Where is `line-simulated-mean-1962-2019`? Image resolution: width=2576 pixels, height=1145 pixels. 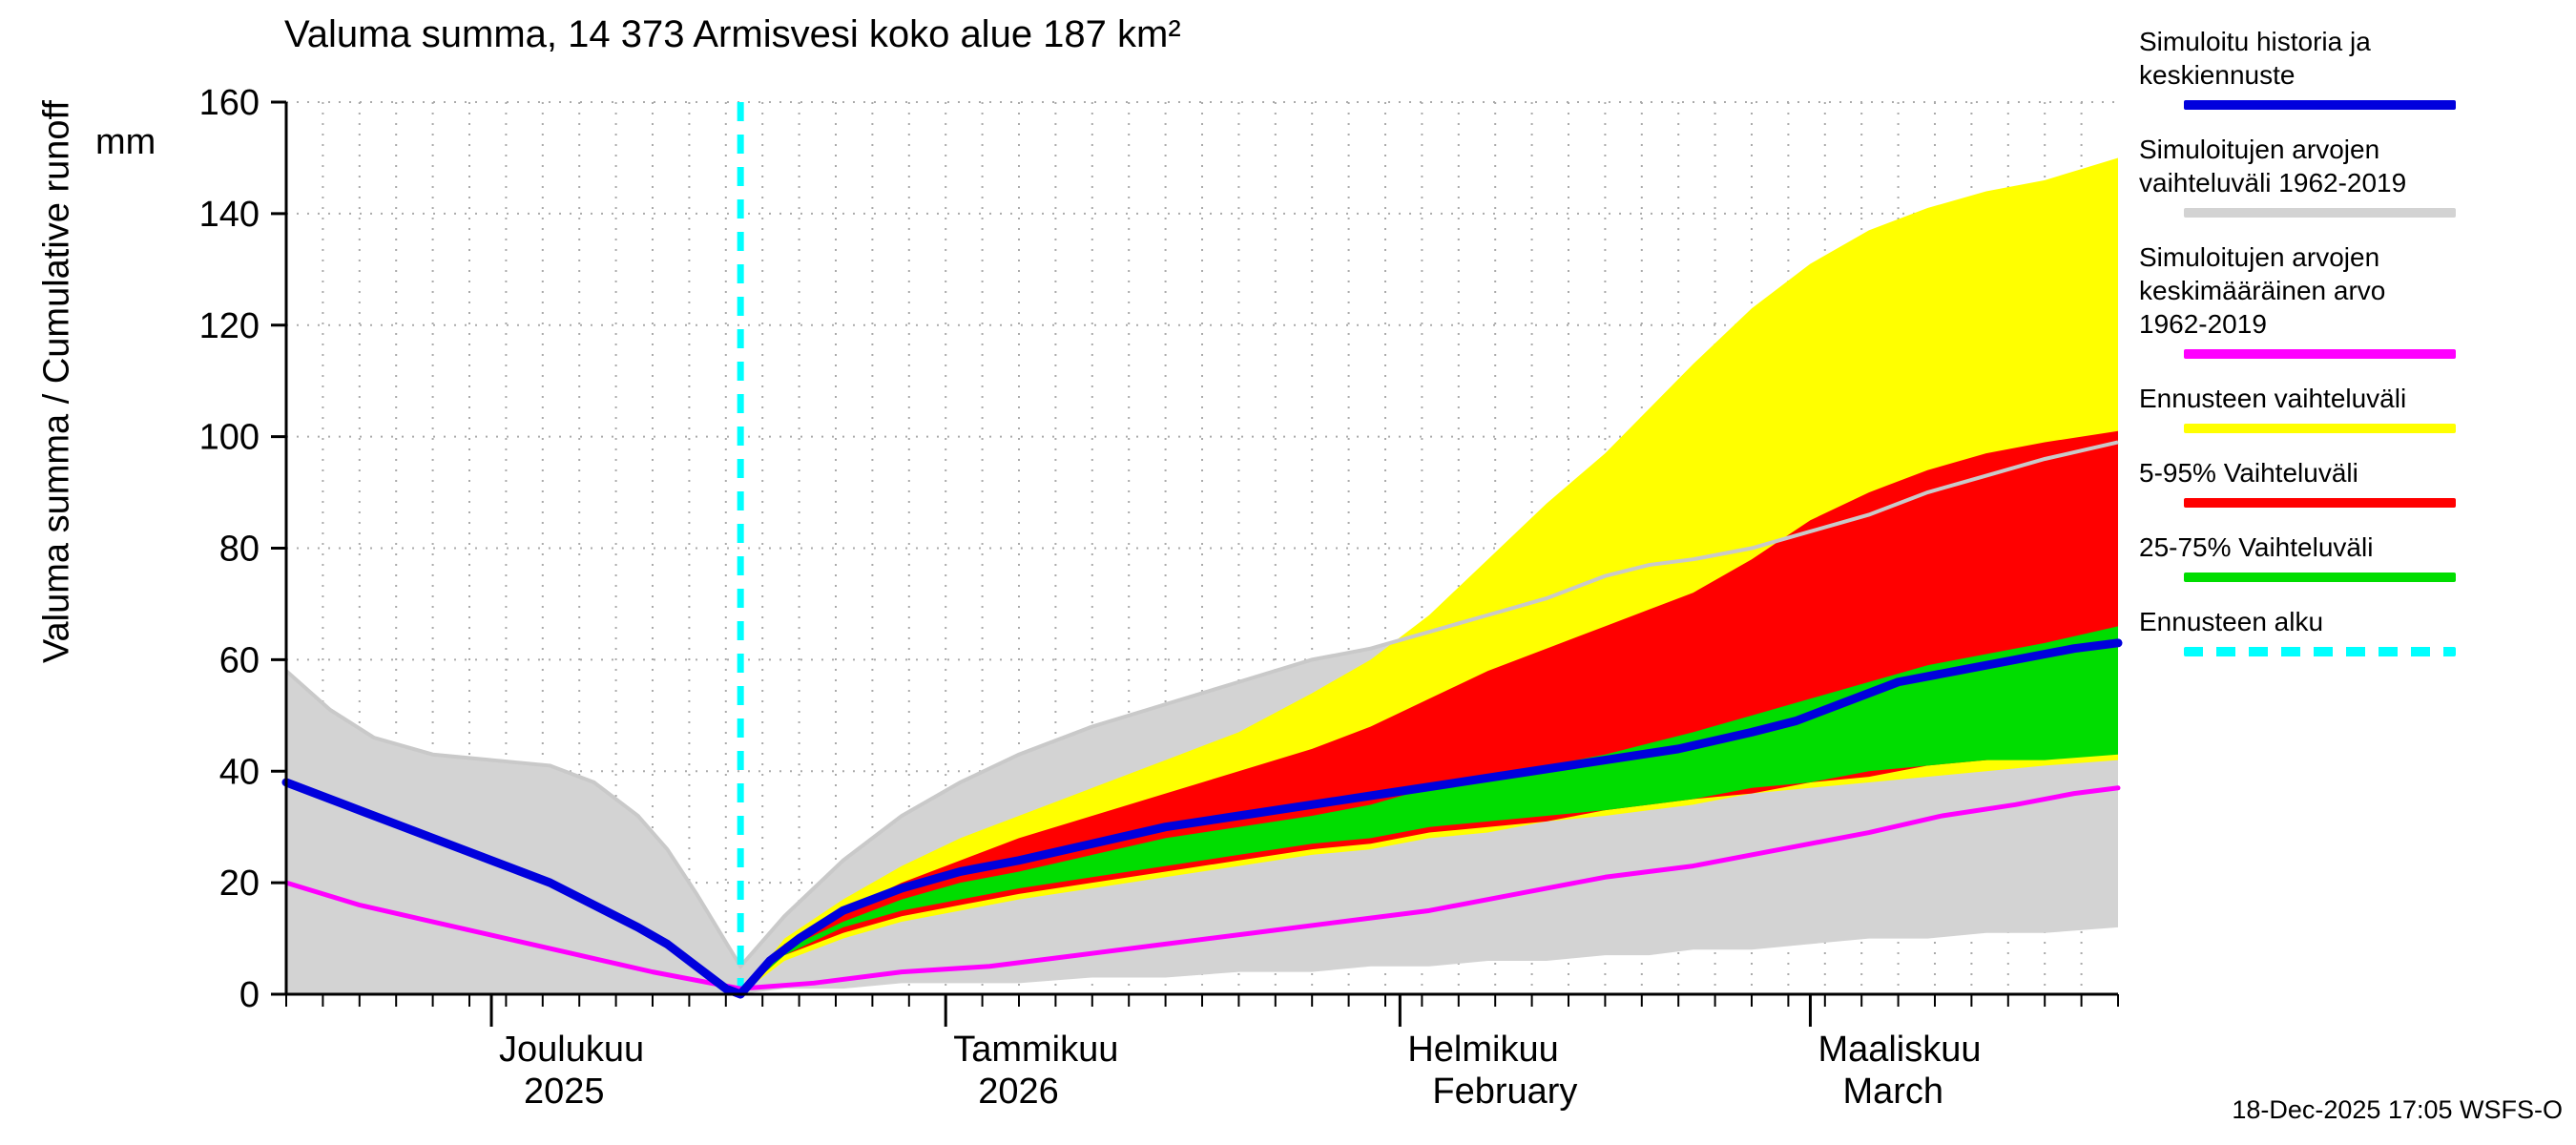
line-simulated-mean-1962-2019 is located at coordinates (1202, 888).